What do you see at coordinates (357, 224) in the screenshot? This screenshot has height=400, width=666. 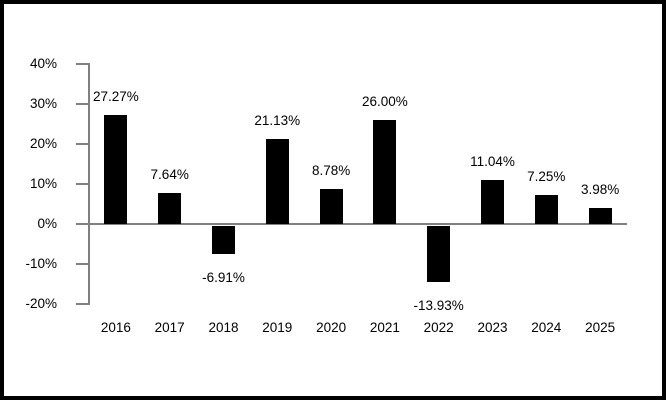 I see `x-axis-zero-line` at bounding box center [357, 224].